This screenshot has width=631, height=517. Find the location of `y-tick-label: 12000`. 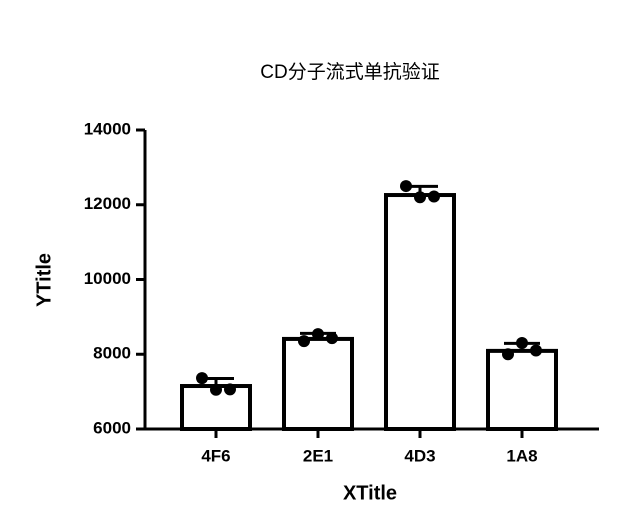

y-tick-label: 12000 is located at coordinates (107, 203).